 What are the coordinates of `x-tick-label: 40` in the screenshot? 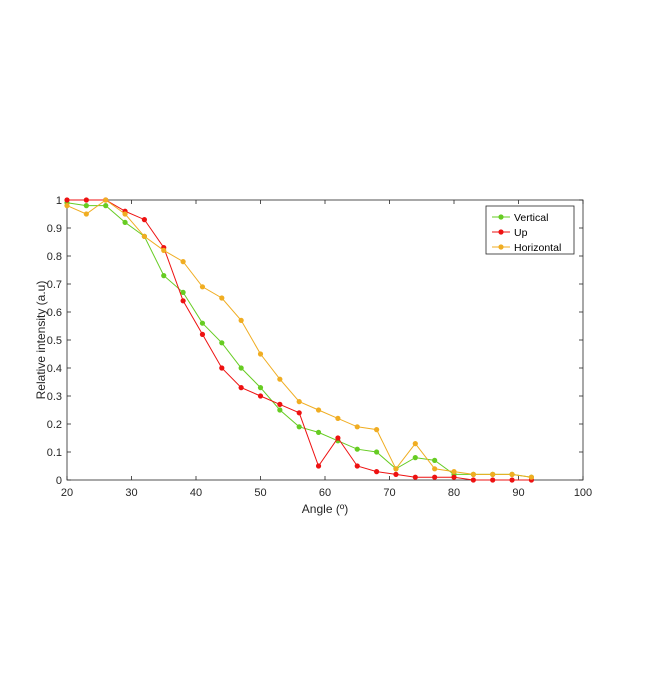 It's located at (196, 493).